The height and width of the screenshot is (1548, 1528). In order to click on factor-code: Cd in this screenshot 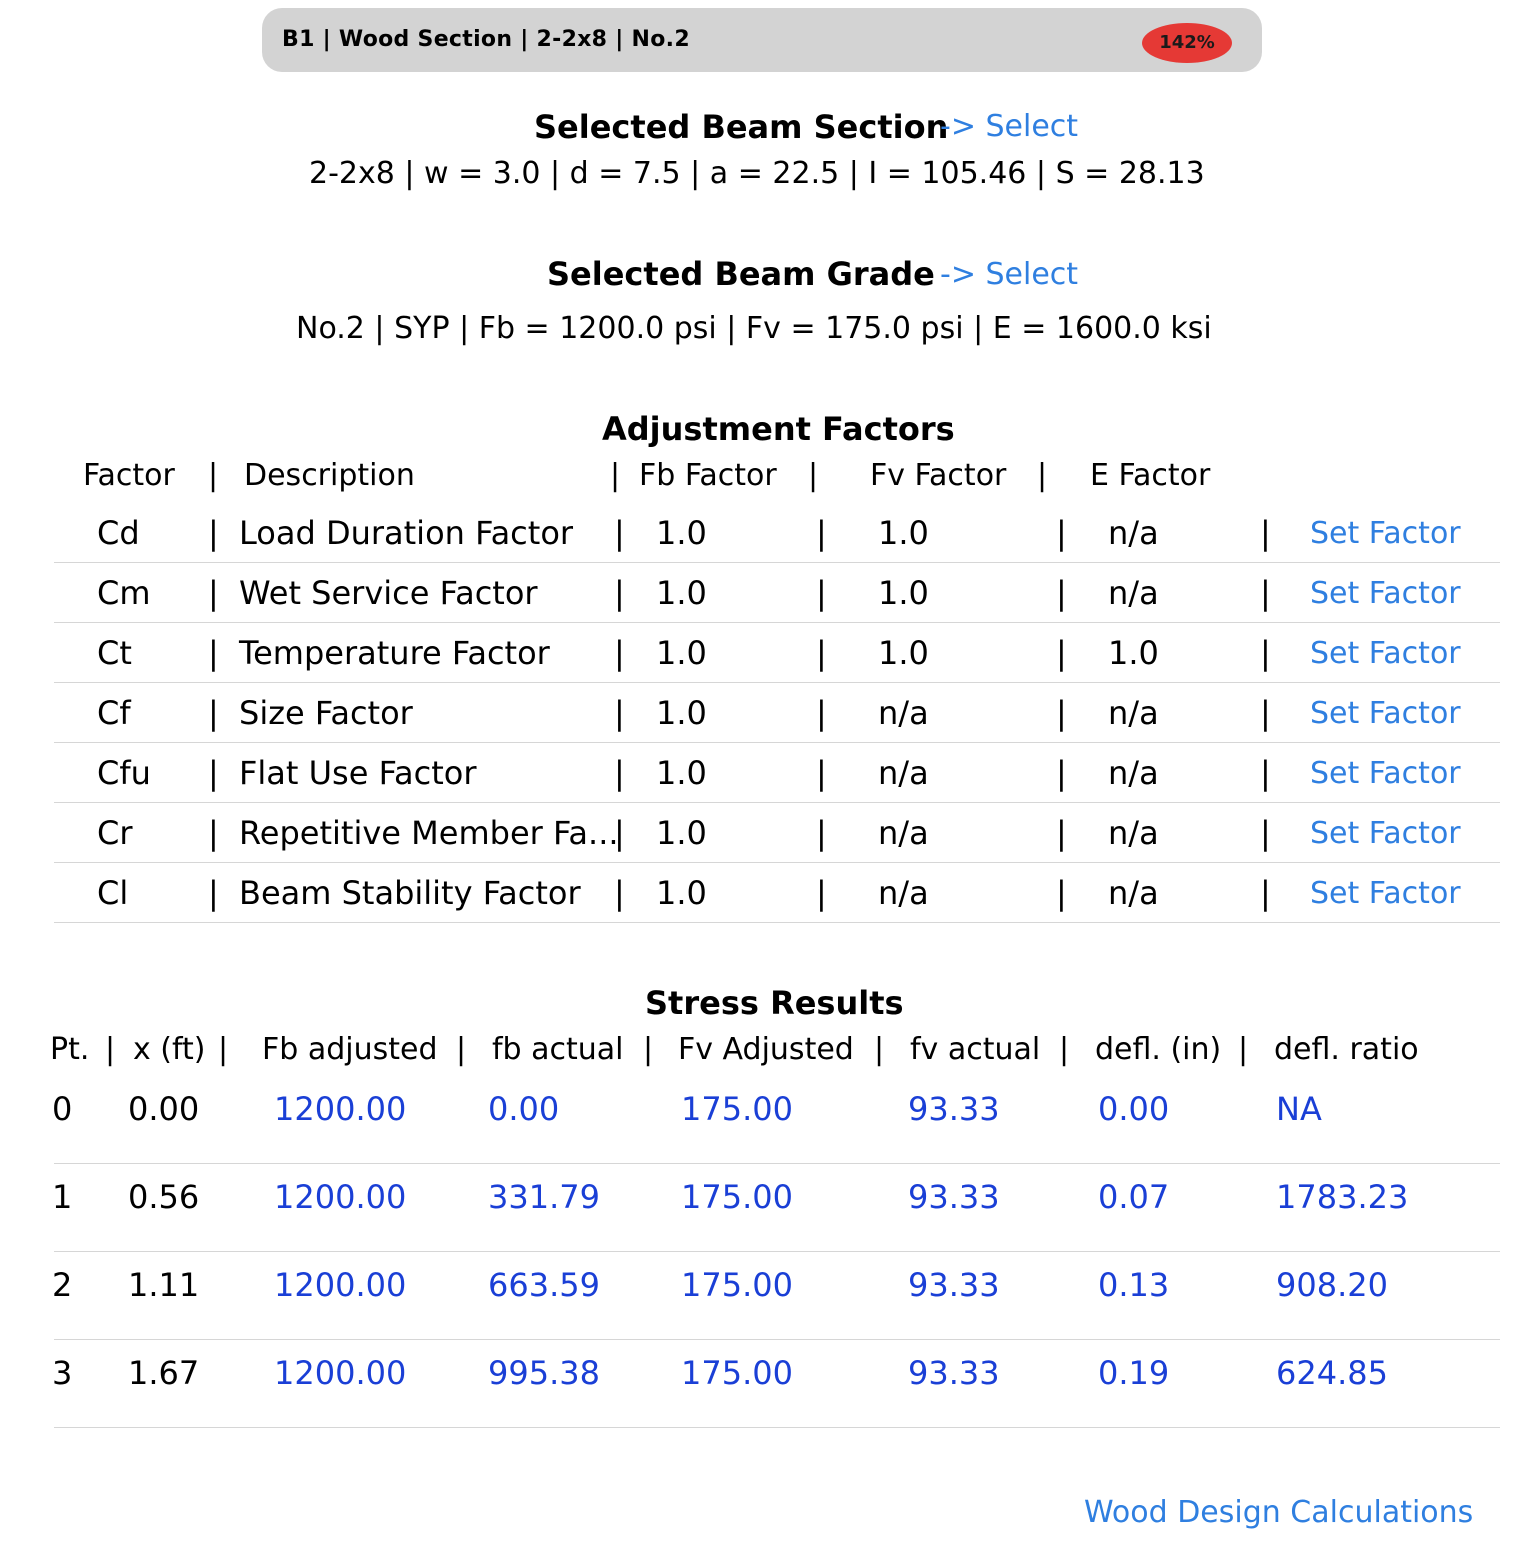, I will do `click(118, 533)`.